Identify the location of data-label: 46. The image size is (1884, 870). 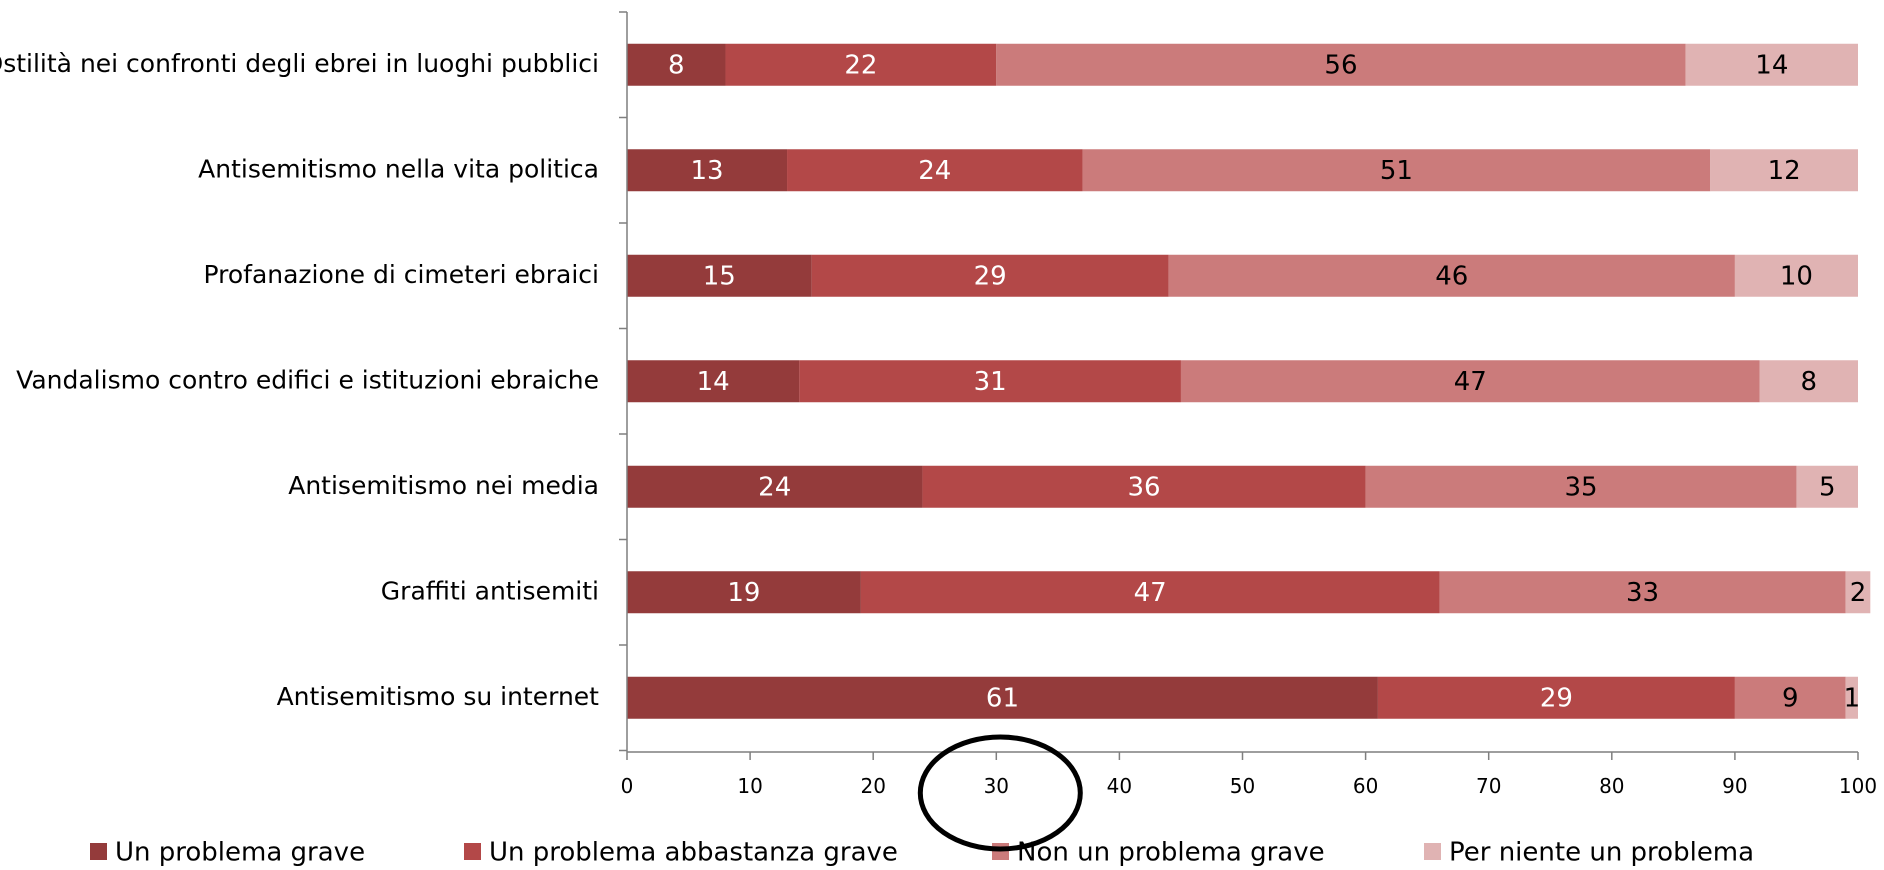
(1451, 276).